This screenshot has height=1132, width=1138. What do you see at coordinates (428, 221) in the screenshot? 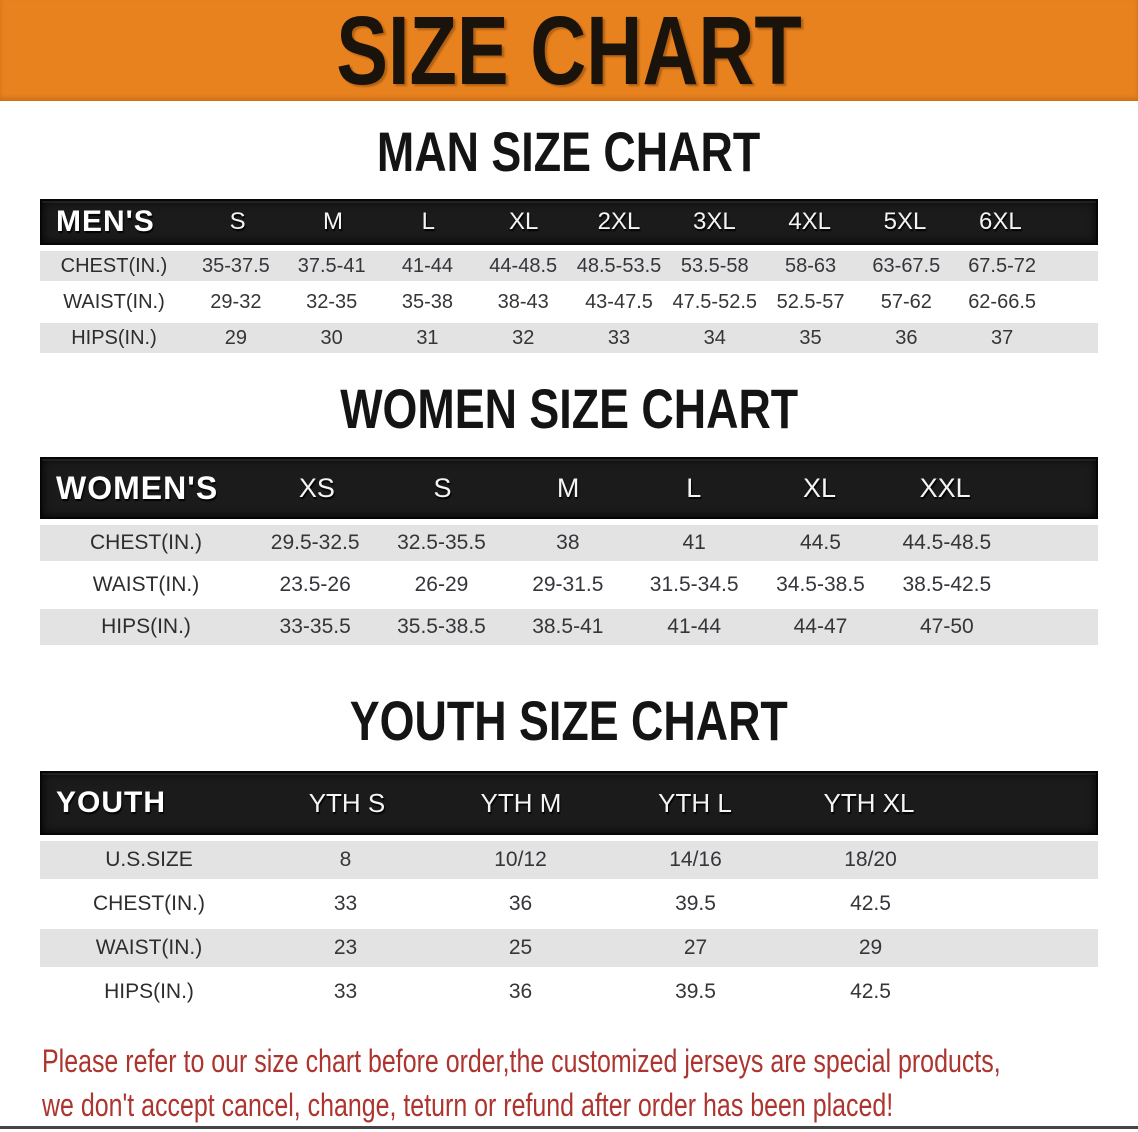
I see `men-column-header: L` at bounding box center [428, 221].